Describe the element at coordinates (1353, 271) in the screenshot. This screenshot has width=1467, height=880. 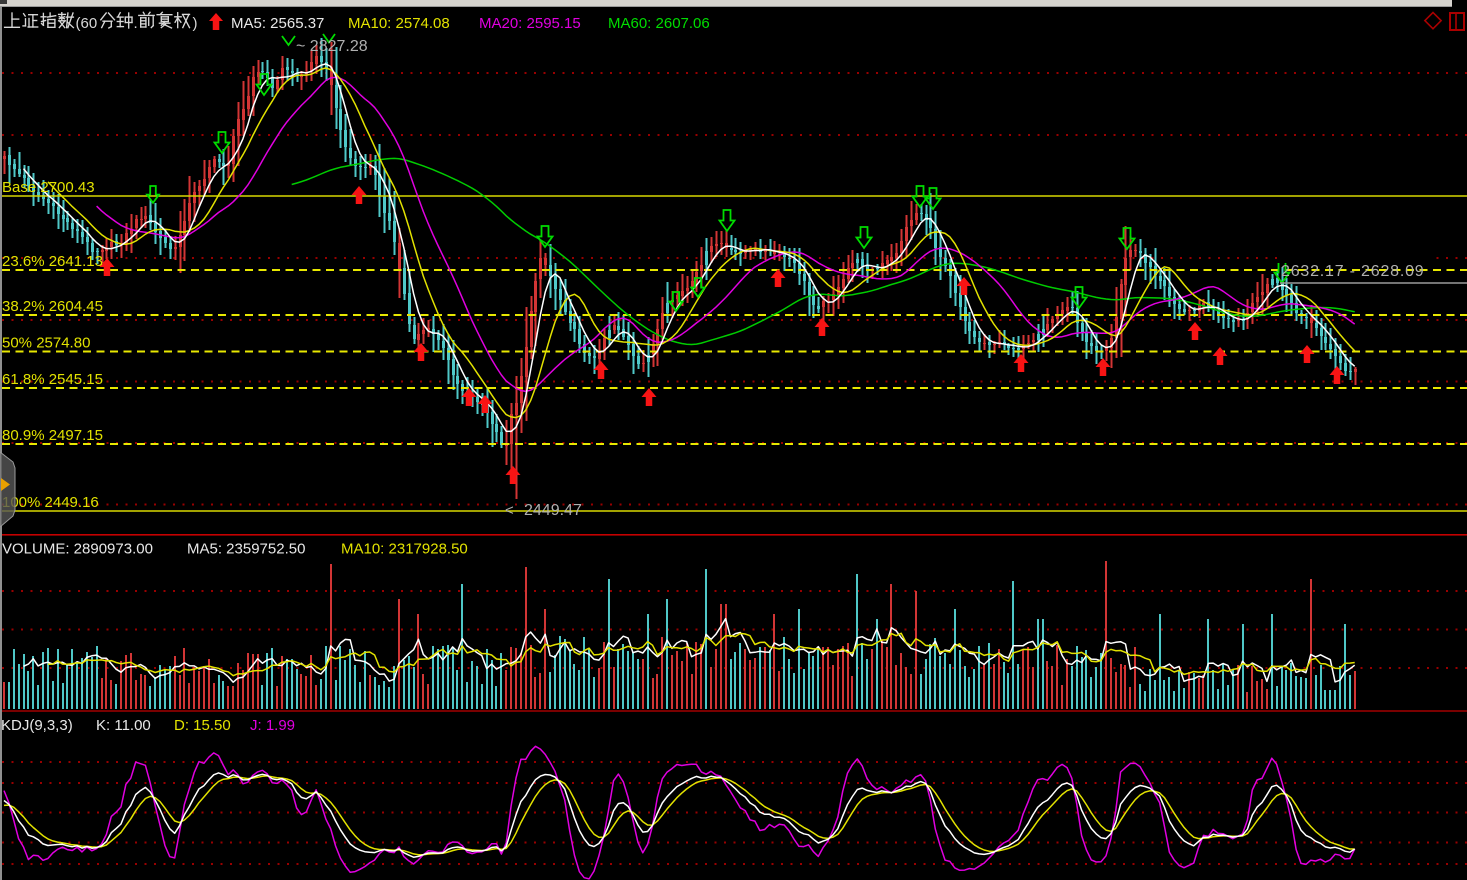
I see `svg-text: 2632.17 - 2628.09` at that location.